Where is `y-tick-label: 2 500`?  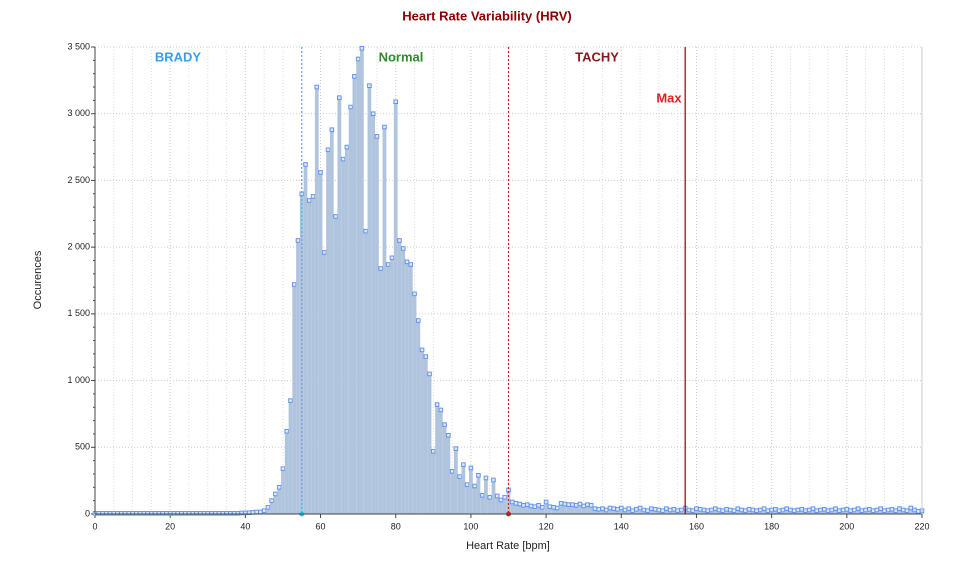
y-tick-label: 2 500 is located at coordinates (78, 180).